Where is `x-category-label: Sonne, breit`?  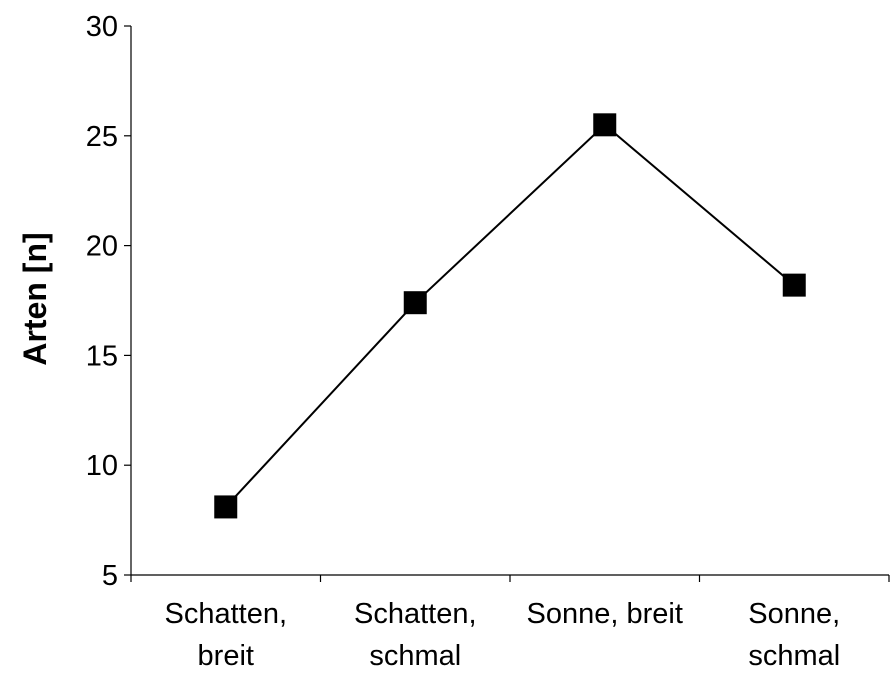 x-category-label: Sonne, breit is located at coordinates (605, 614).